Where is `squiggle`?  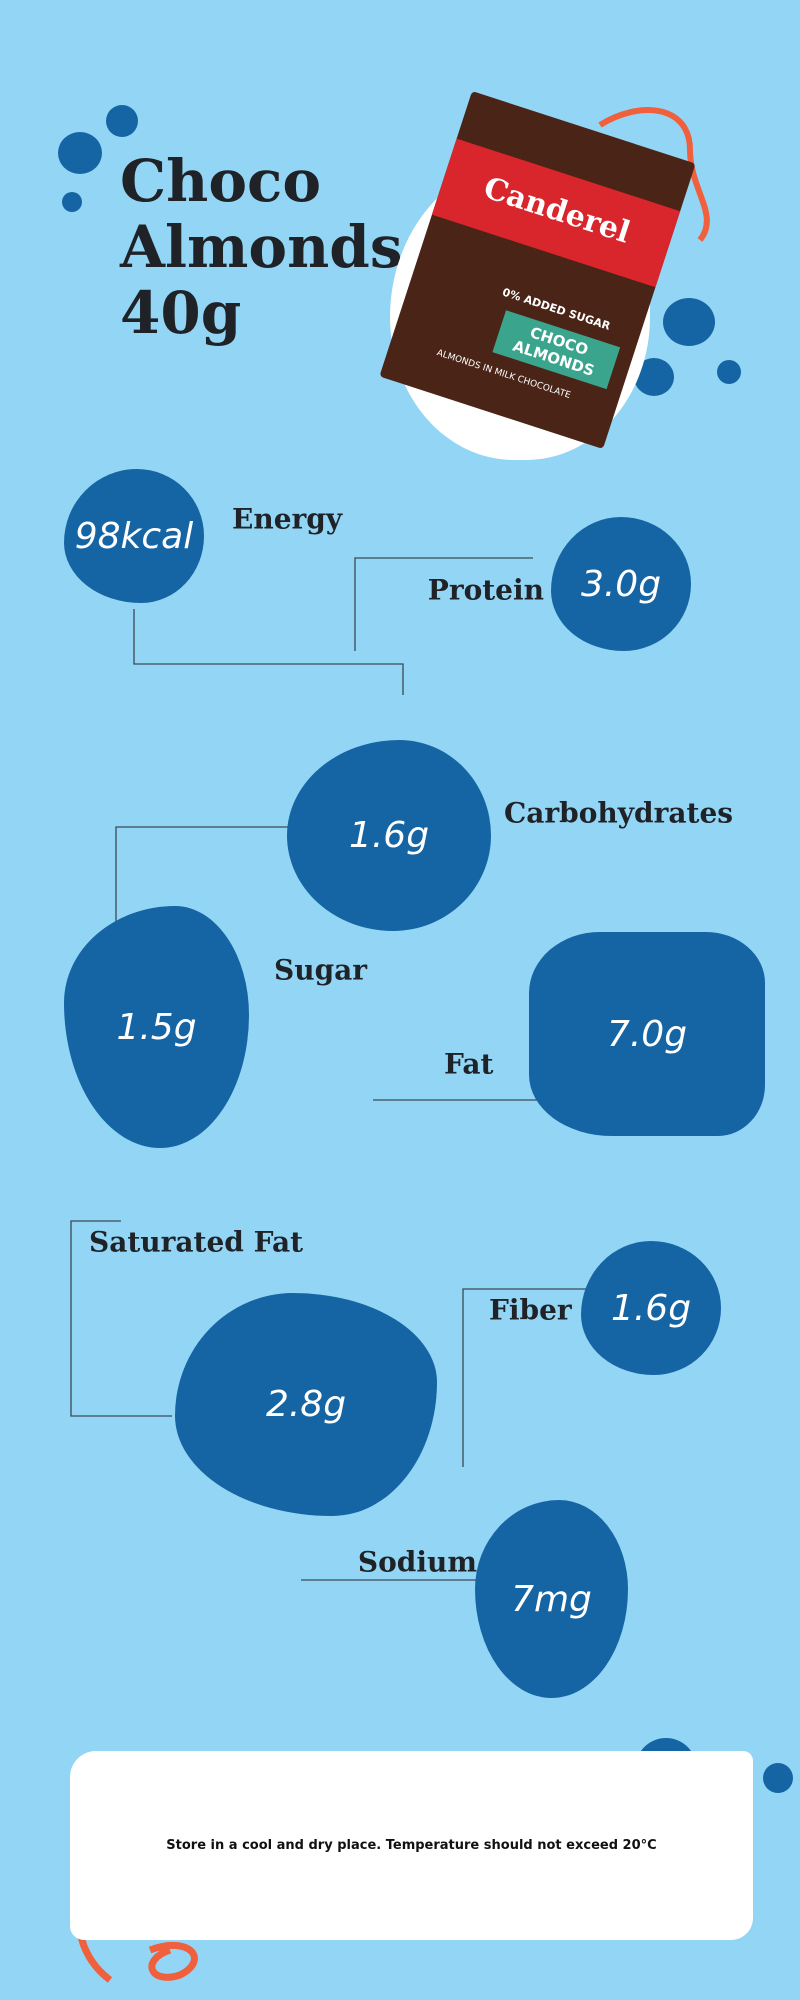 squiggle is located at coordinates (654, 174).